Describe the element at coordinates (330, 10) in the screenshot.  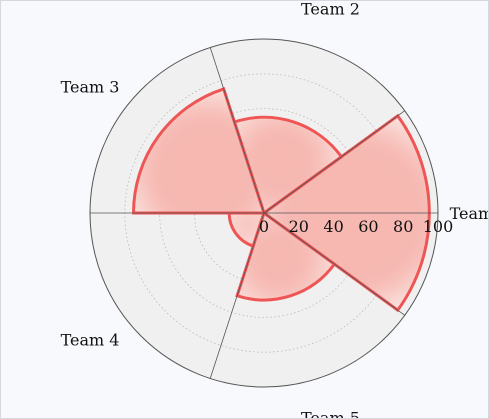
I see `category-label-team-2: Team 2` at that location.